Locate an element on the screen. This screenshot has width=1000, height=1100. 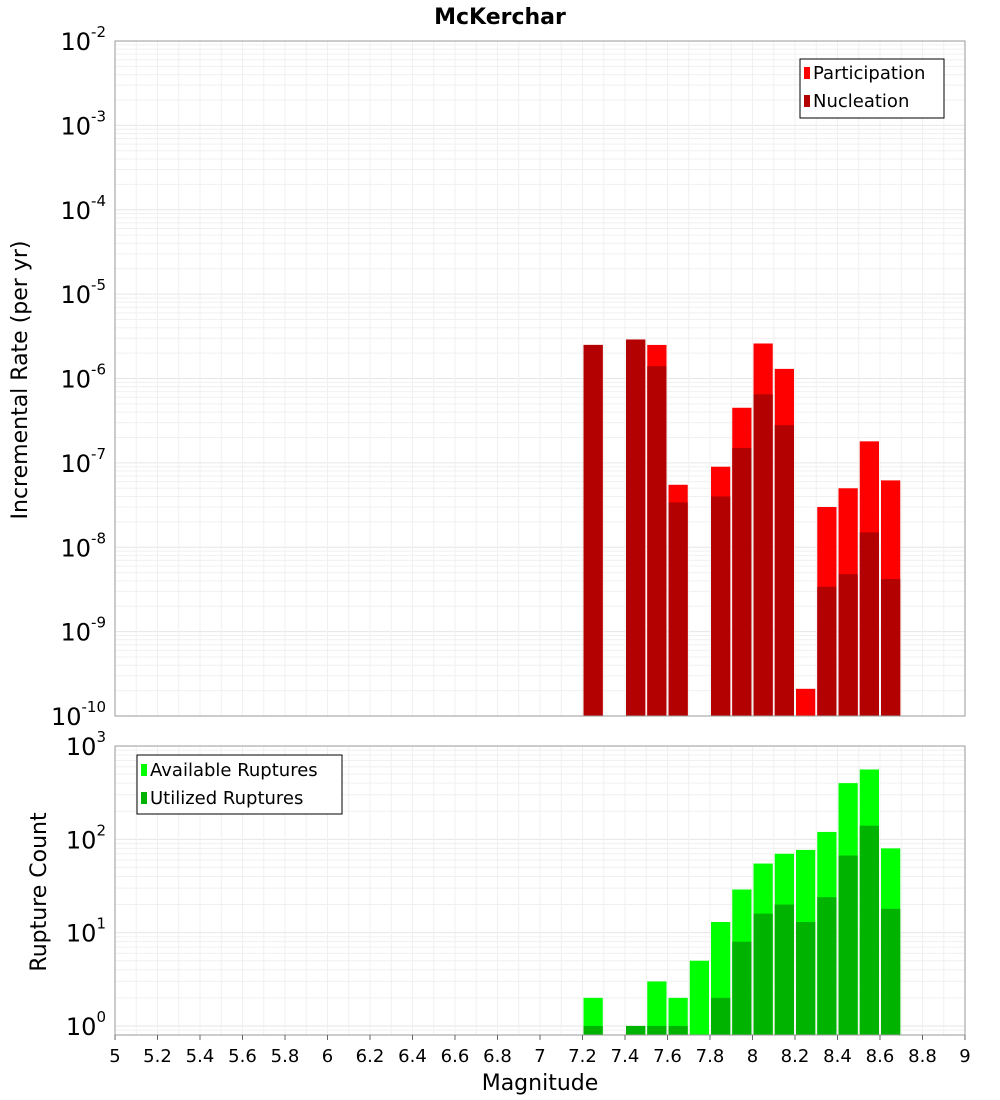
x-tick-label: 6.6 is located at coordinates (455, 1056).